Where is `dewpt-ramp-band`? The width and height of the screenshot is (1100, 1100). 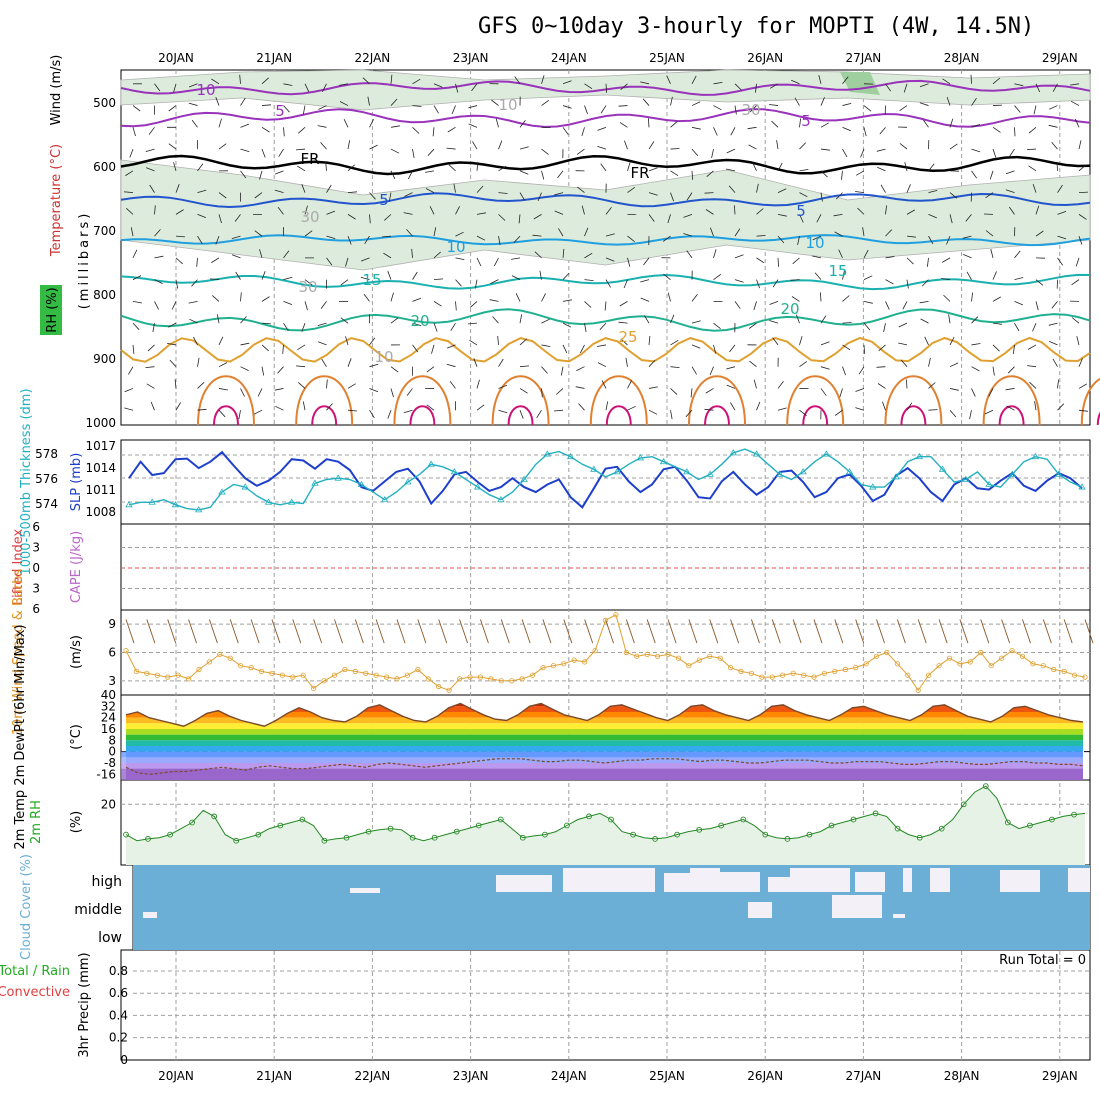
dewpt-ramp-band is located at coordinates (602, 774).